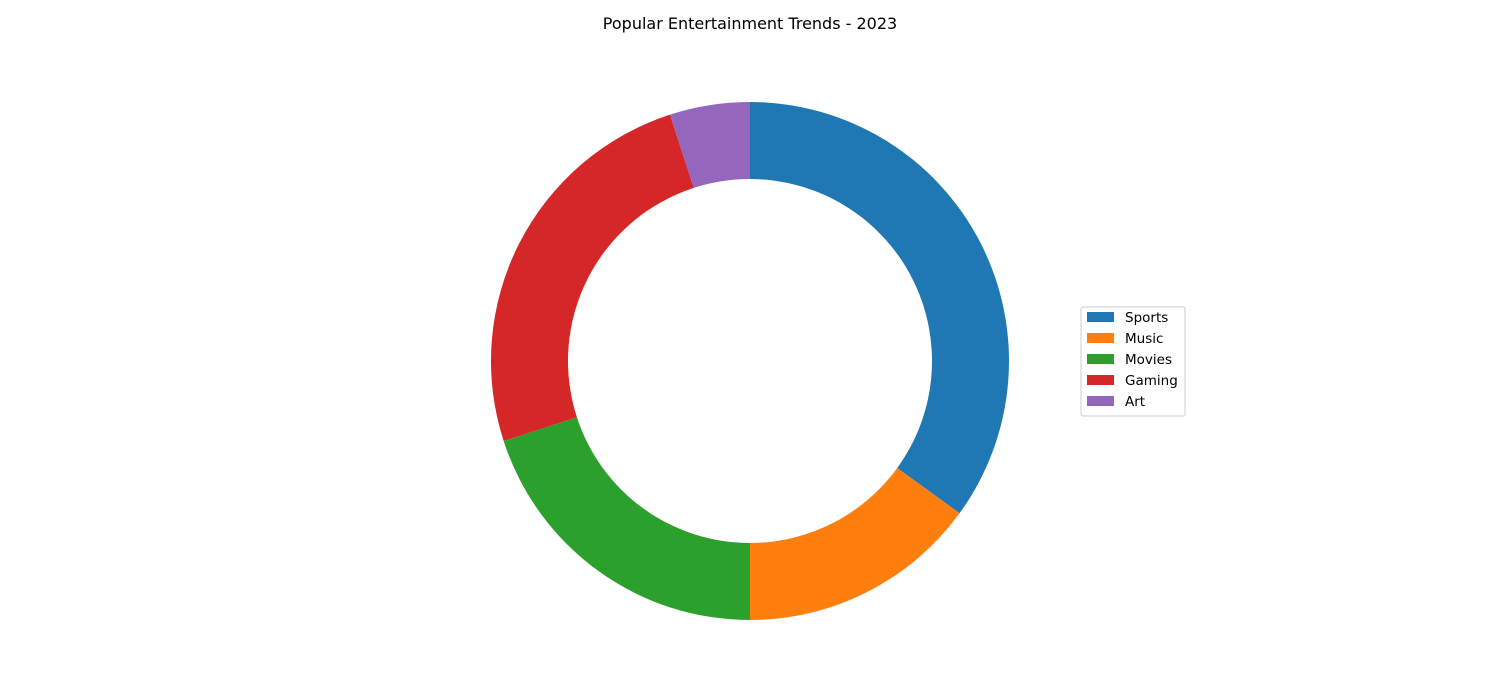 The width and height of the screenshot is (1500, 700). I want to click on legend: Sports Music Movies Gaming Art, so click(1133, 361).